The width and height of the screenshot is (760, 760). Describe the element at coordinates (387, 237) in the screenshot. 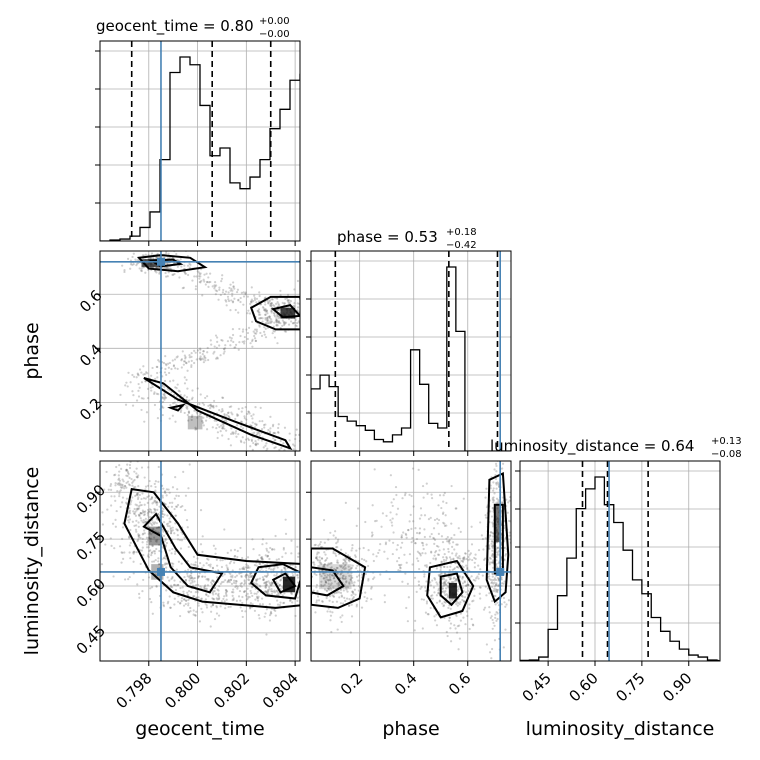

I see `svg-text: phase = 0.53` at that location.